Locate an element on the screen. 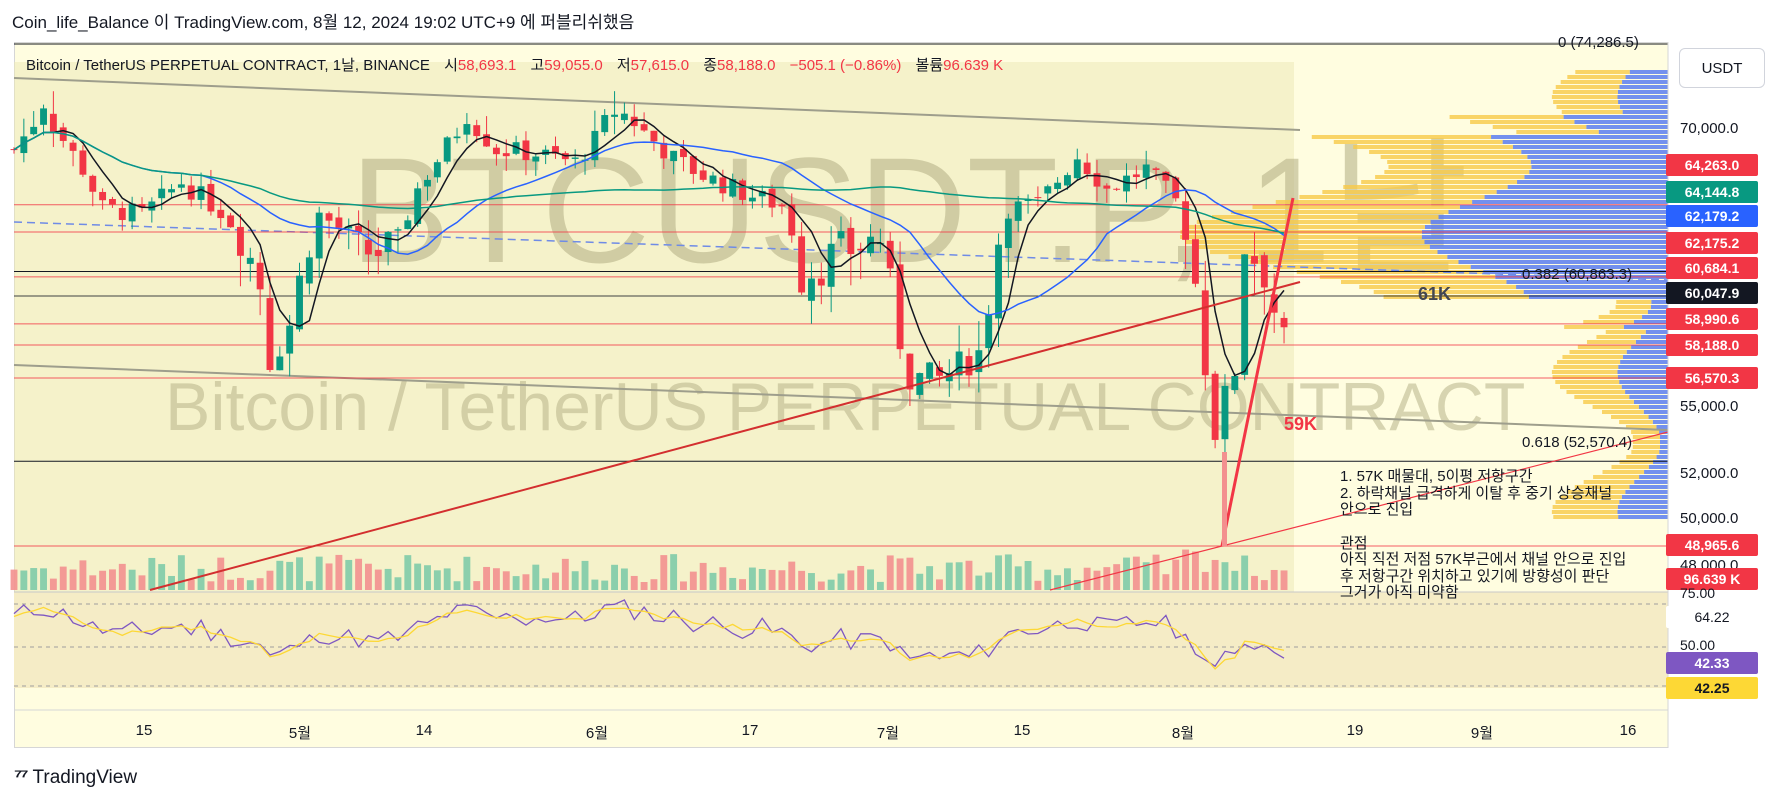  time-tick-5: 7월 is located at coordinates (888, 733).